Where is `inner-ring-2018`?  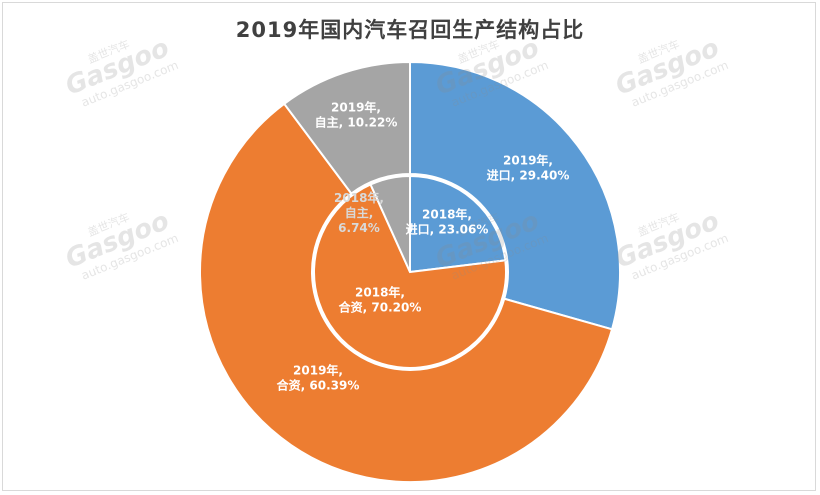 inner-ring-2018 is located at coordinates (410, 271).